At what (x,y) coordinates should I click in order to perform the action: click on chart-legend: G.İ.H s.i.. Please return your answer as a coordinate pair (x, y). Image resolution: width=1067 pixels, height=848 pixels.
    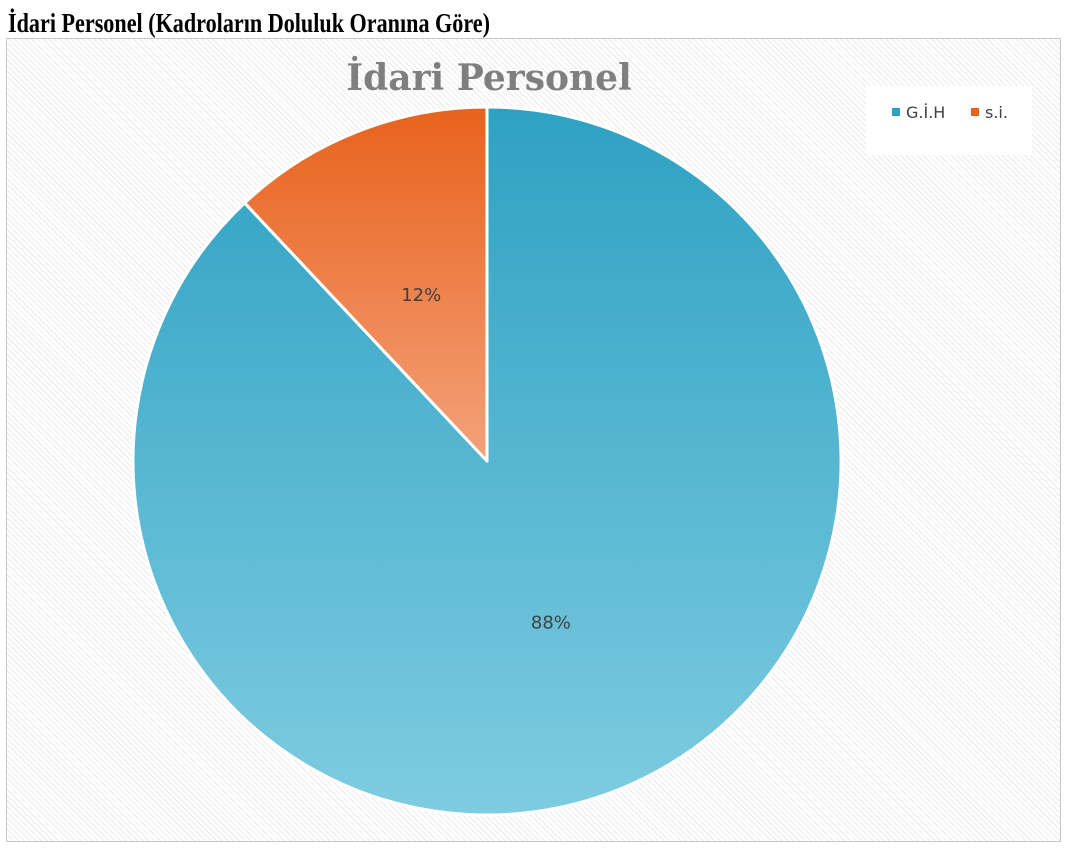
    Looking at the image, I should click on (949, 120).